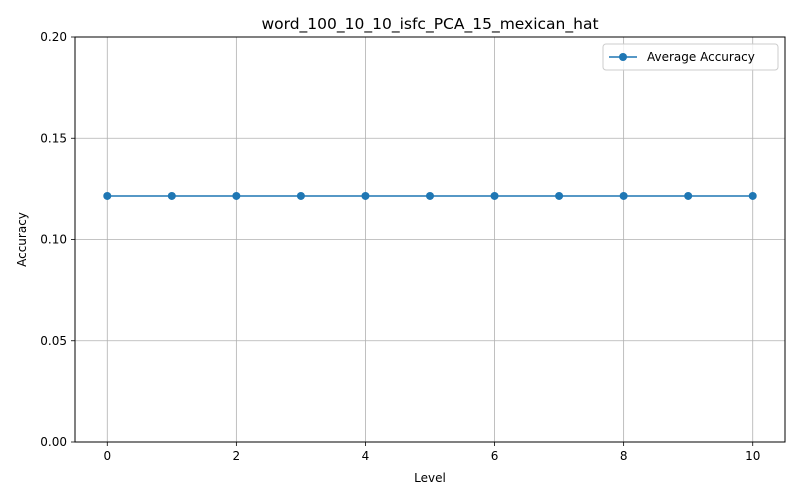  Describe the element at coordinates (53, 138) in the screenshot. I see `y-tick-label: 0.15` at that location.